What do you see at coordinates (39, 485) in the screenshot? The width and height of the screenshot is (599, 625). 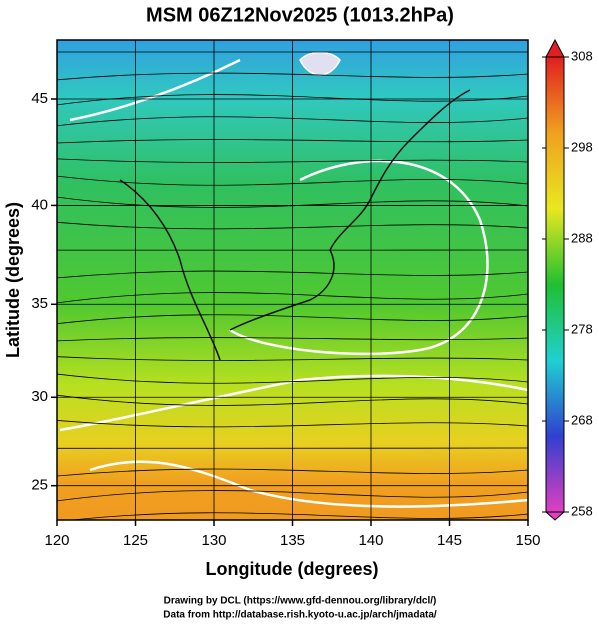 I see `y-tick-label: 25` at bounding box center [39, 485].